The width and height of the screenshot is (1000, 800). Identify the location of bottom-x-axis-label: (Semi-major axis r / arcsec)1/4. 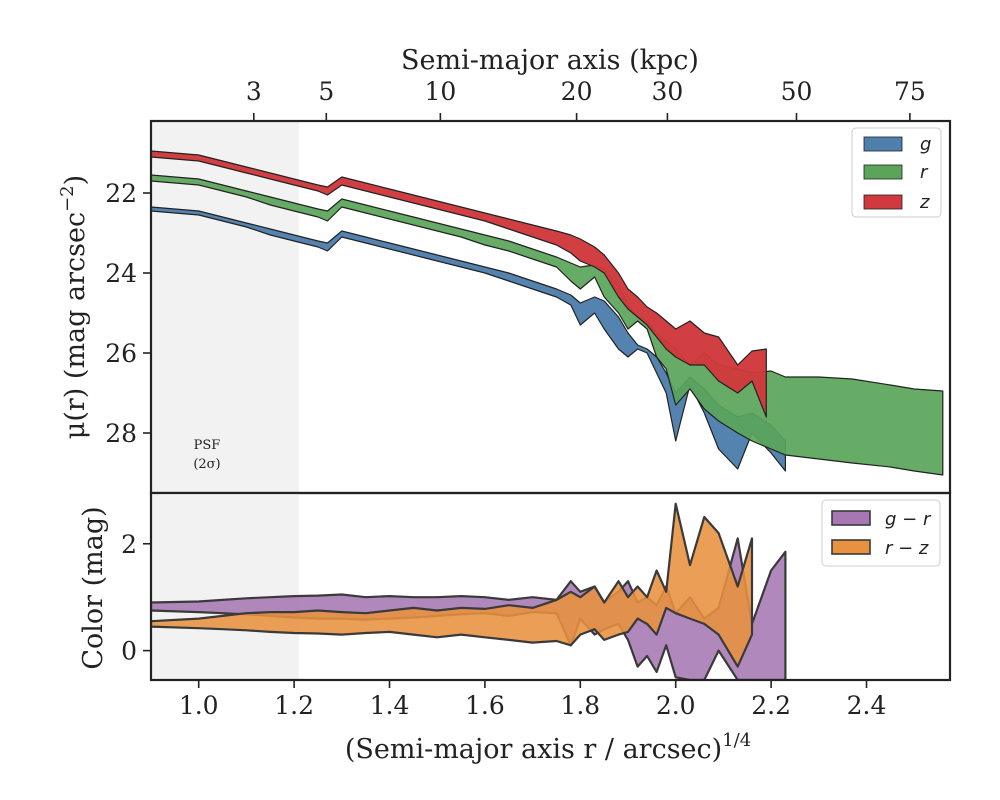
(548, 747).